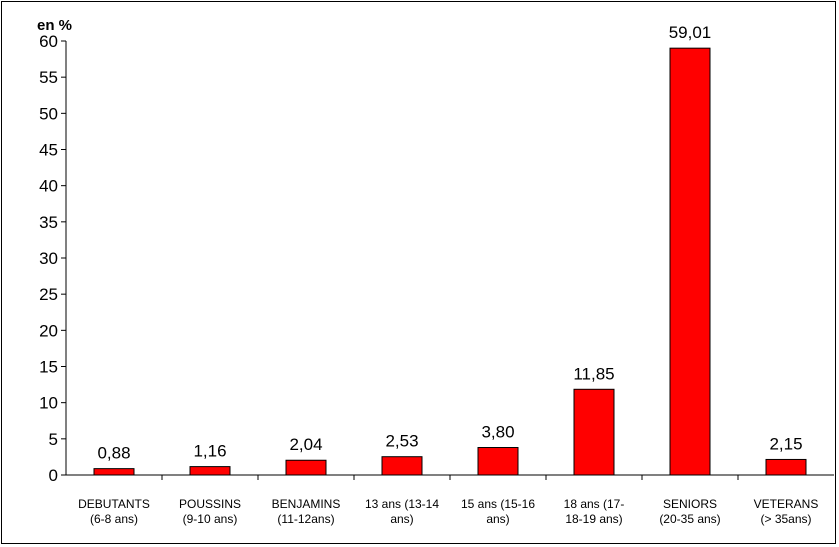 This screenshot has height=547, width=839. I want to click on y-tick-label: 40, so click(48, 186).